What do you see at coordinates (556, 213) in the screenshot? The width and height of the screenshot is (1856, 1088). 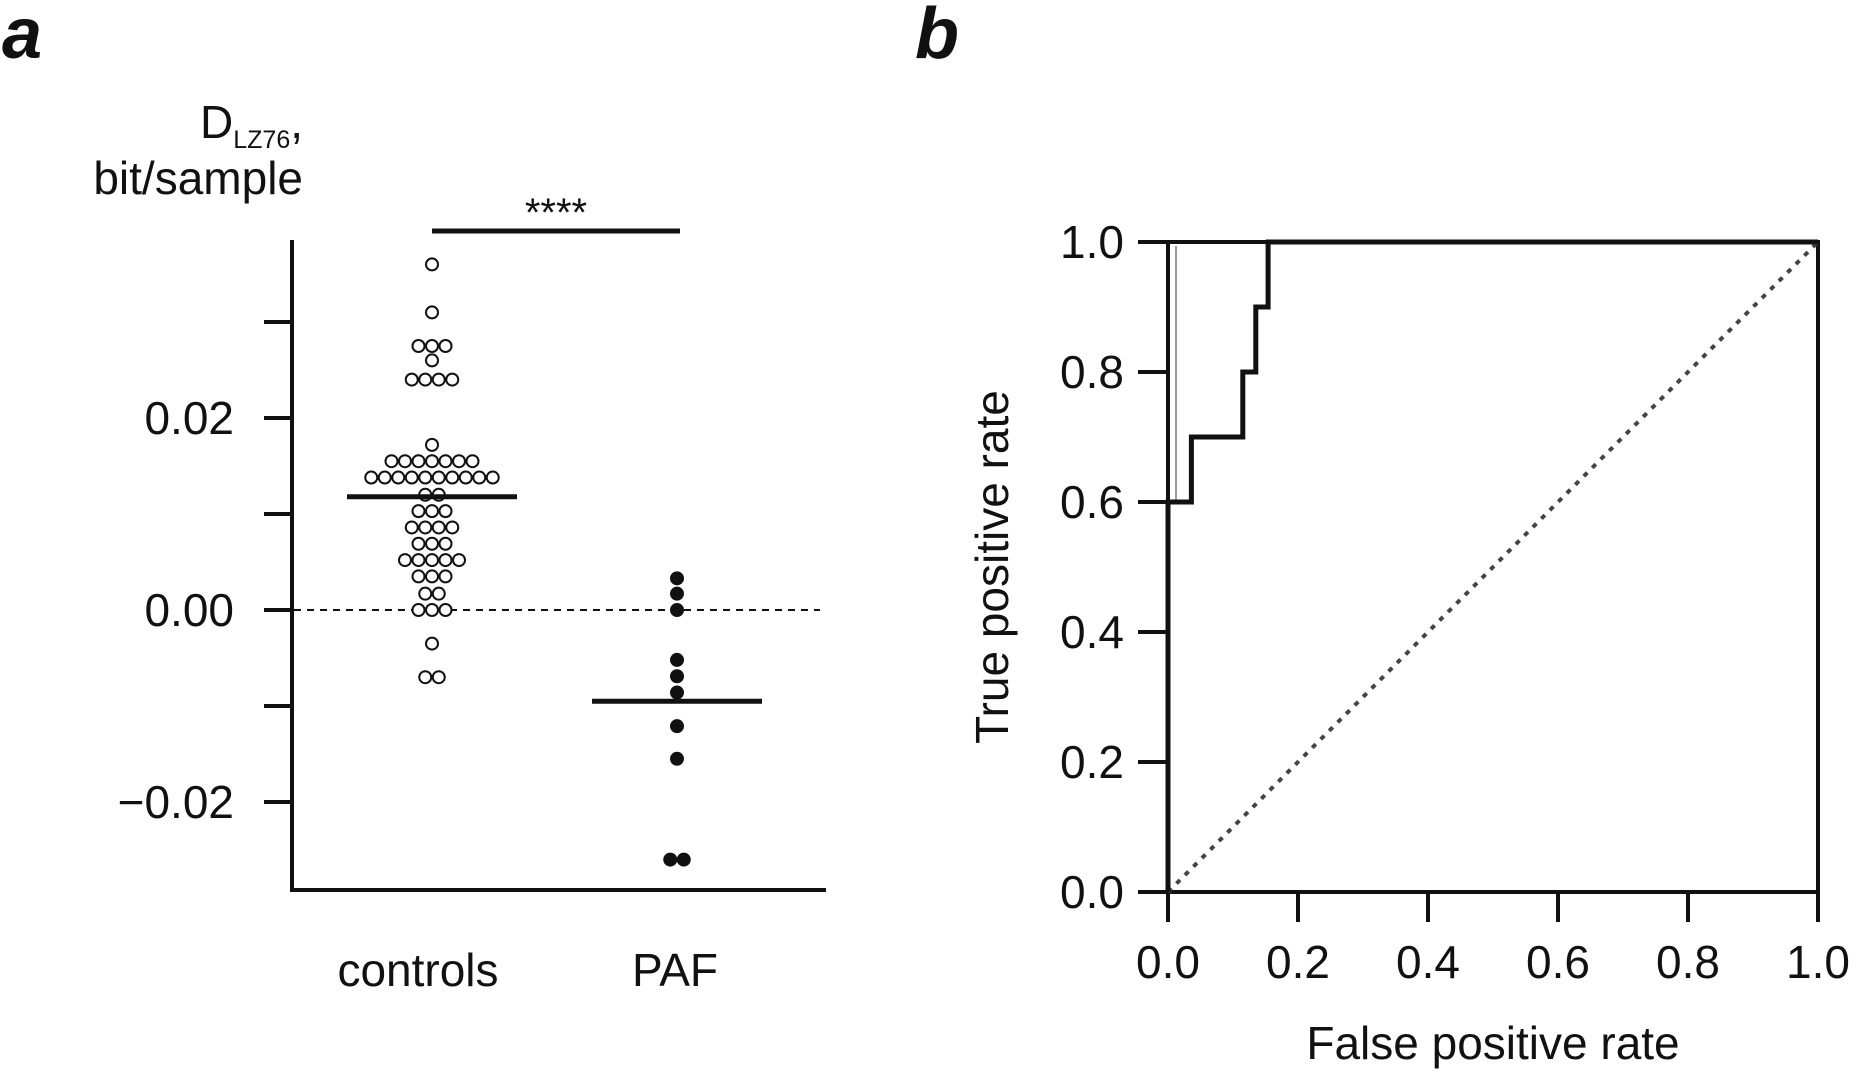 I see `significance-stars: ****` at bounding box center [556, 213].